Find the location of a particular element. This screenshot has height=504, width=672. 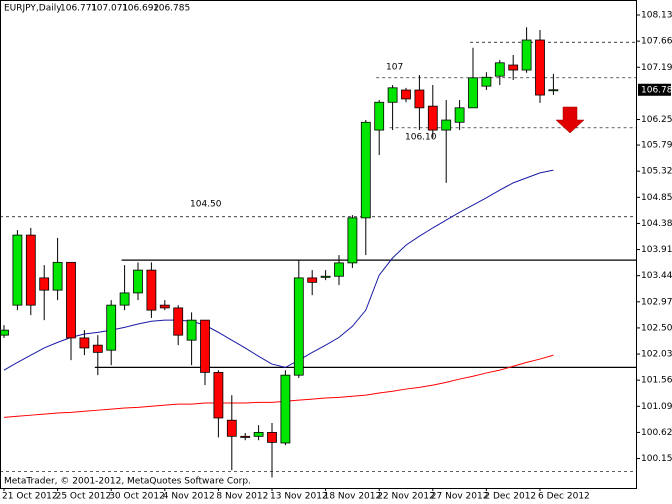

x-tick-label: 21 Oct 2012 is located at coordinates (30, 497).